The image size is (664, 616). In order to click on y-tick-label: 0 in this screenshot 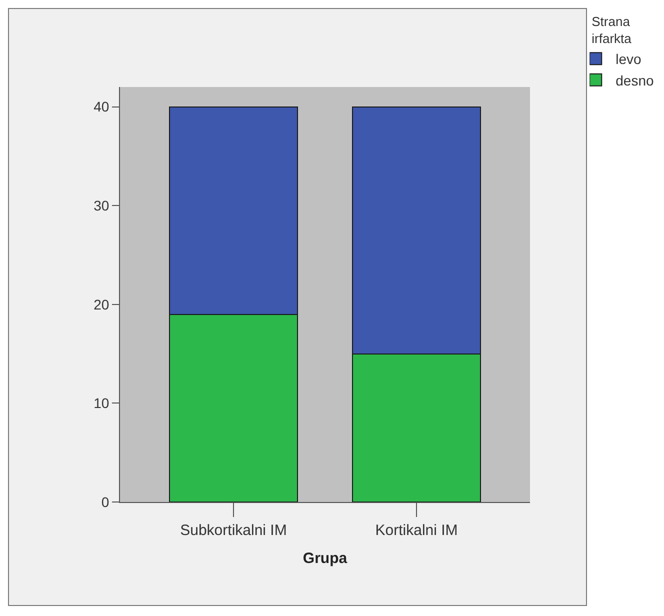, I will do `click(105, 502)`.